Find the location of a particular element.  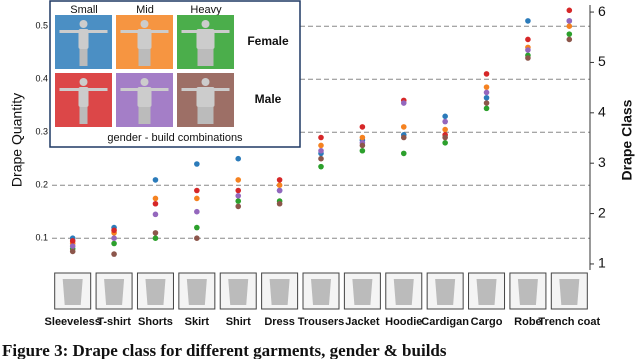

legend-column-label: Small is located at coordinates (84, 10).